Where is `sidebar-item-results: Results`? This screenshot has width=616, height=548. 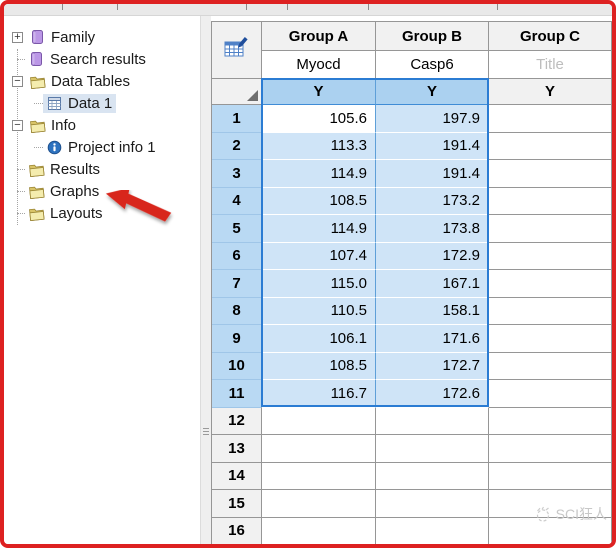
sidebar-item-results: Results is located at coordinates (102, 169).